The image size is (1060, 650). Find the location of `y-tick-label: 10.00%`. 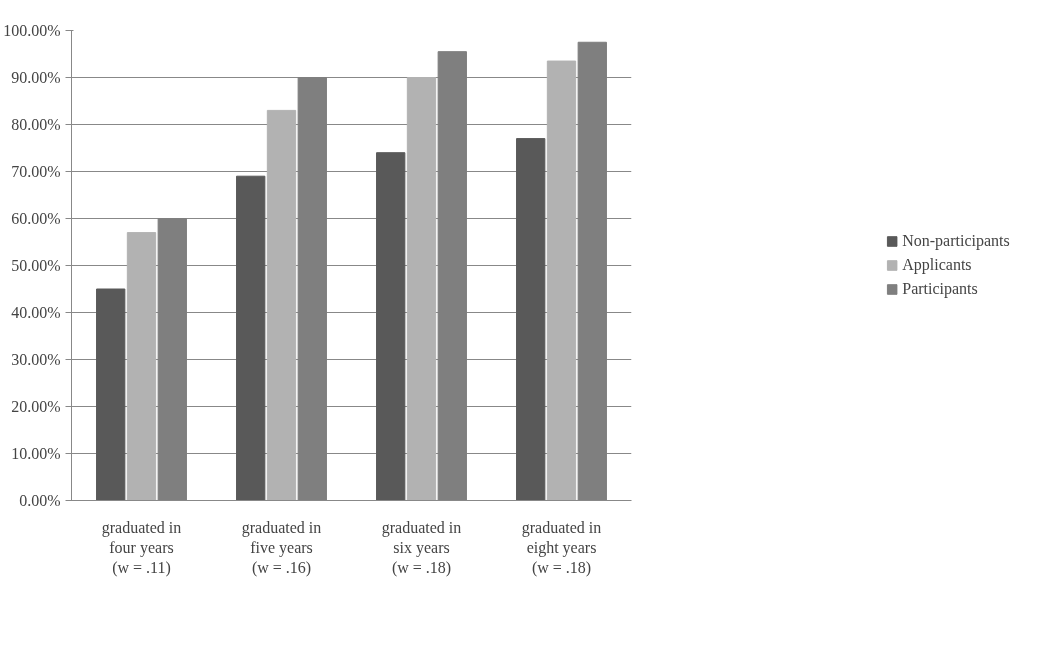

y-tick-label: 10.00% is located at coordinates (36, 453).